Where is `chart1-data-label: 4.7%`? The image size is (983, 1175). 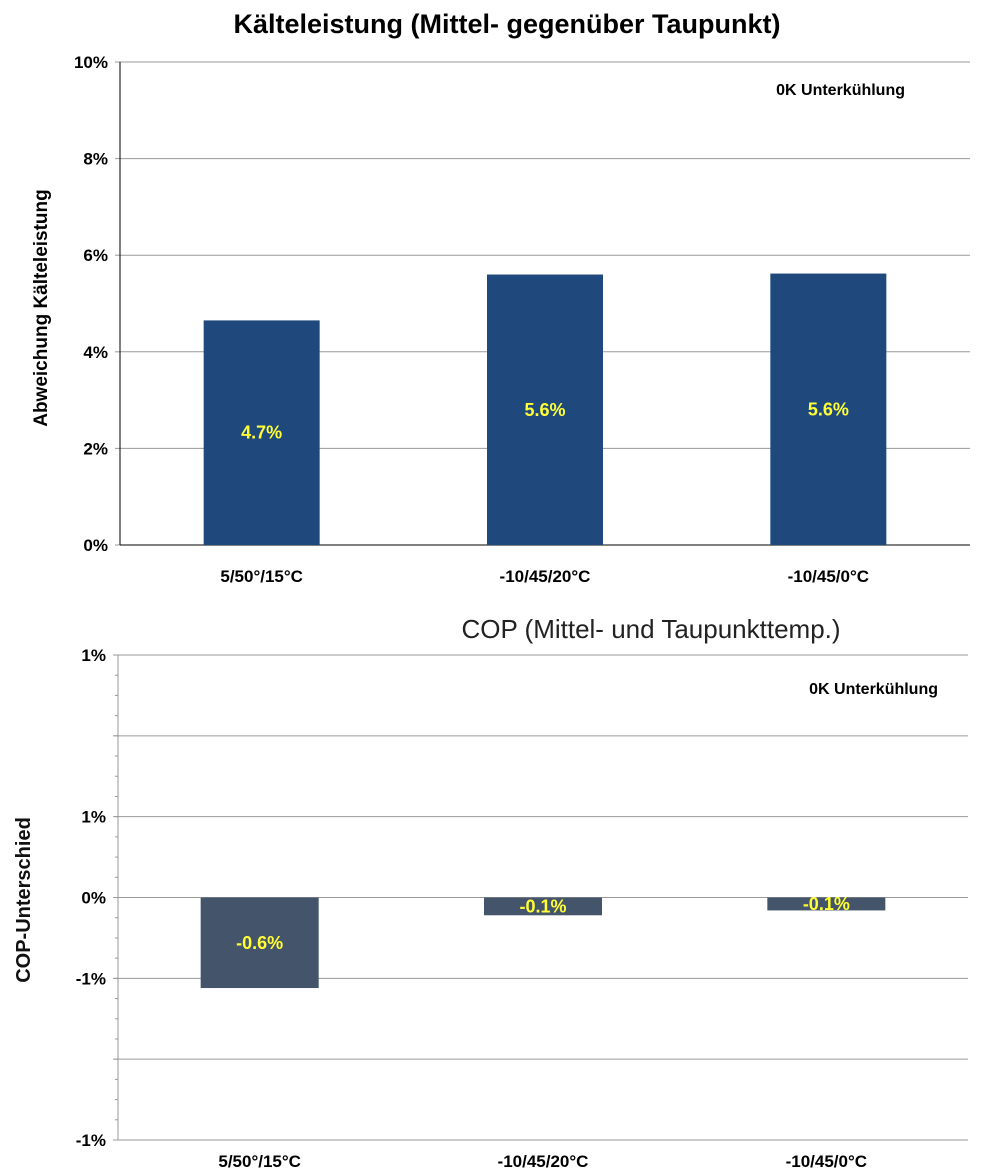 chart1-data-label: 4.7% is located at coordinates (261, 433).